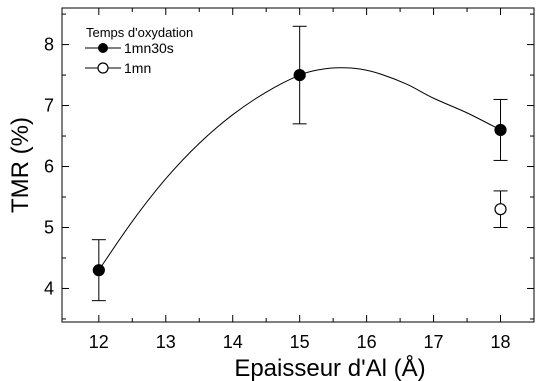  Describe the element at coordinates (367, 342) in the screenshot. I see `x-tick-label-16: 16` at that location.